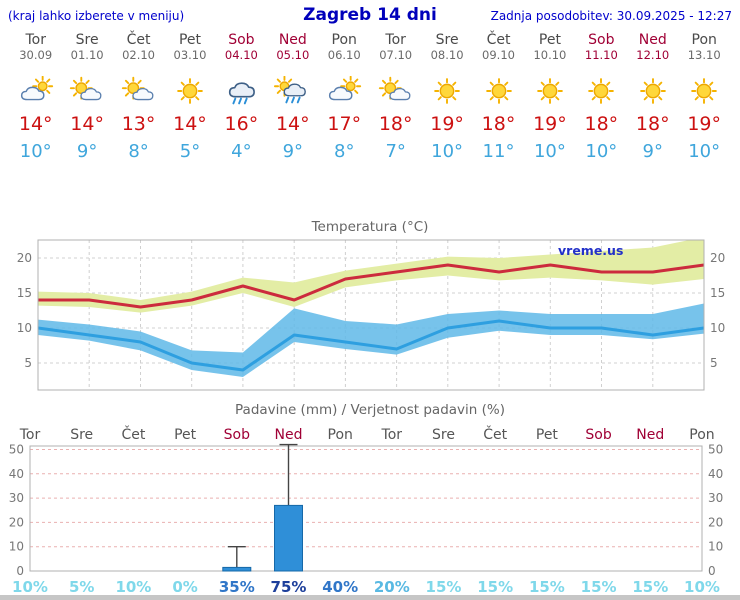  I want to click on precip-y-tick-right: 40, so click(715, 474).